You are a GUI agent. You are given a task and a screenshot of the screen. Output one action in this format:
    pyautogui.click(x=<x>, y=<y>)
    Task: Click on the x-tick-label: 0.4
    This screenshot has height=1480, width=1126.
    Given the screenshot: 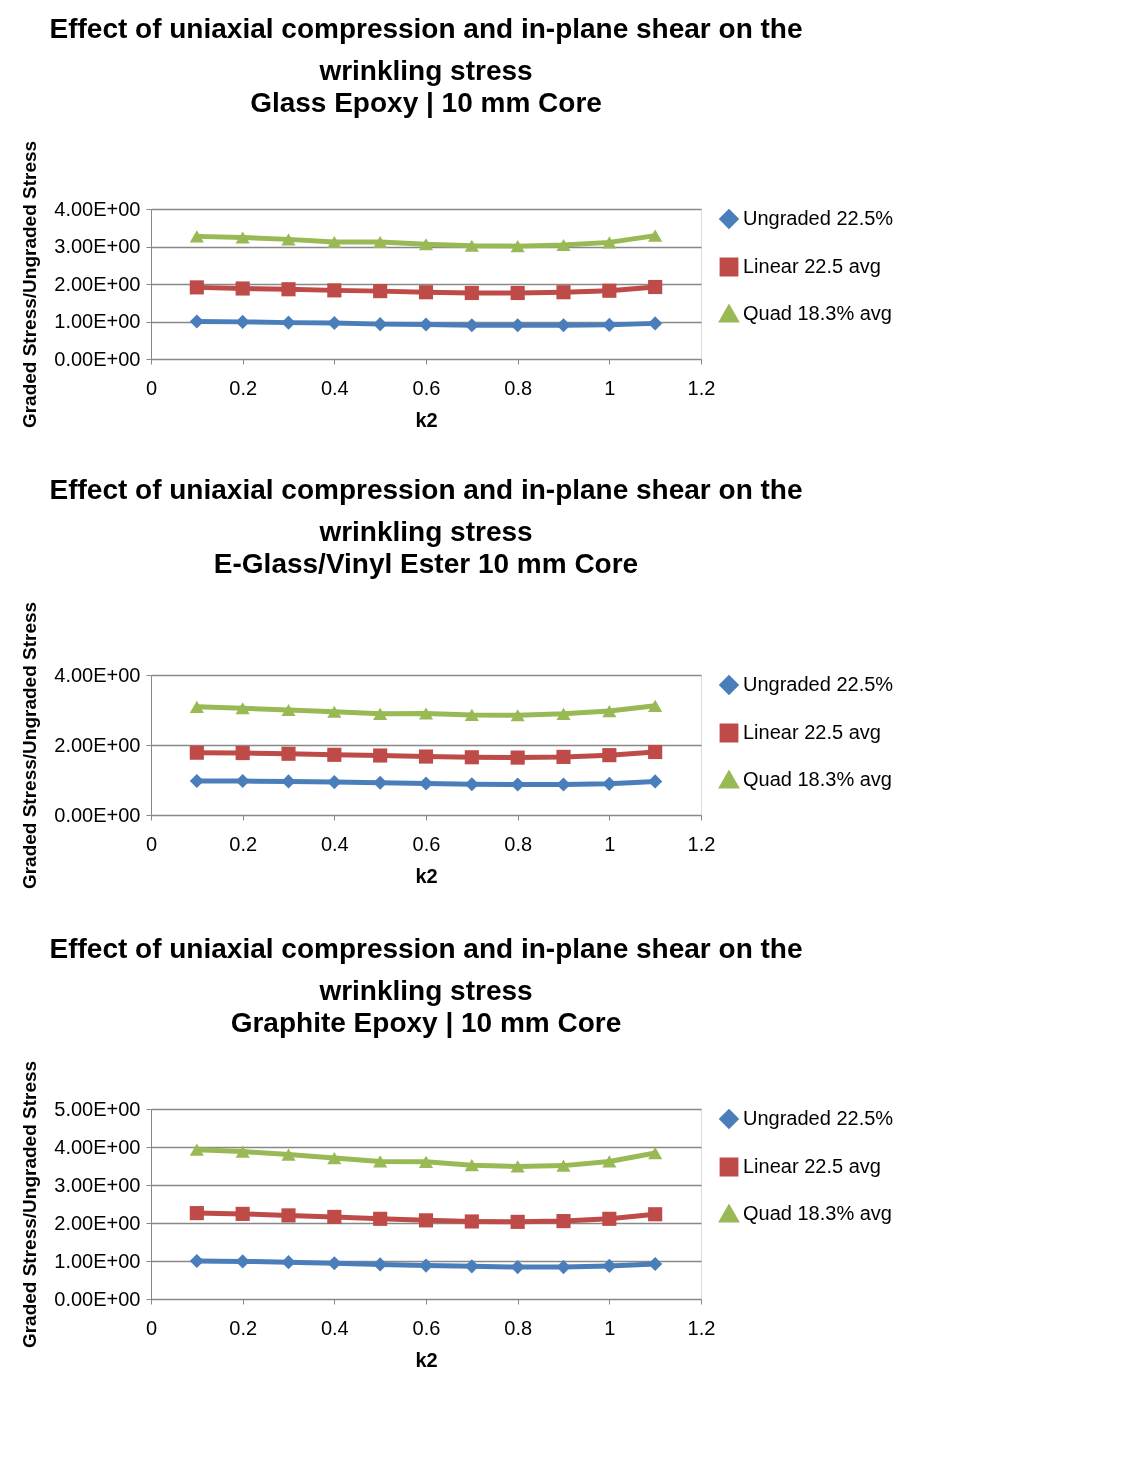 What is the action you would take?
    pyautogui.click(x=334, y=387)
    